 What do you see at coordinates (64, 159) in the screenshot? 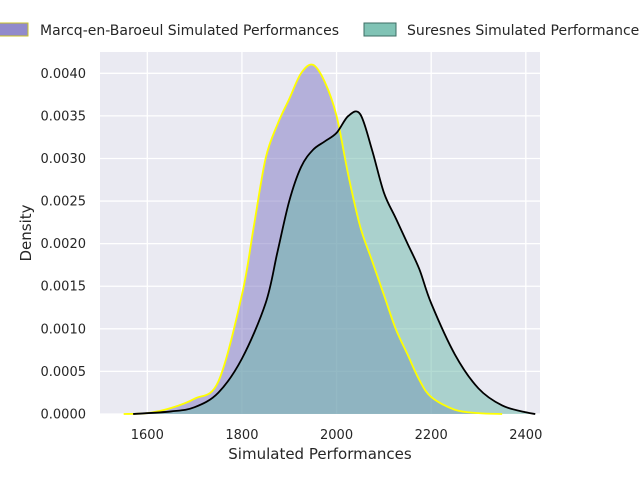
I see `y-tick-label: 0.0030` at bounding box center [64, 159].